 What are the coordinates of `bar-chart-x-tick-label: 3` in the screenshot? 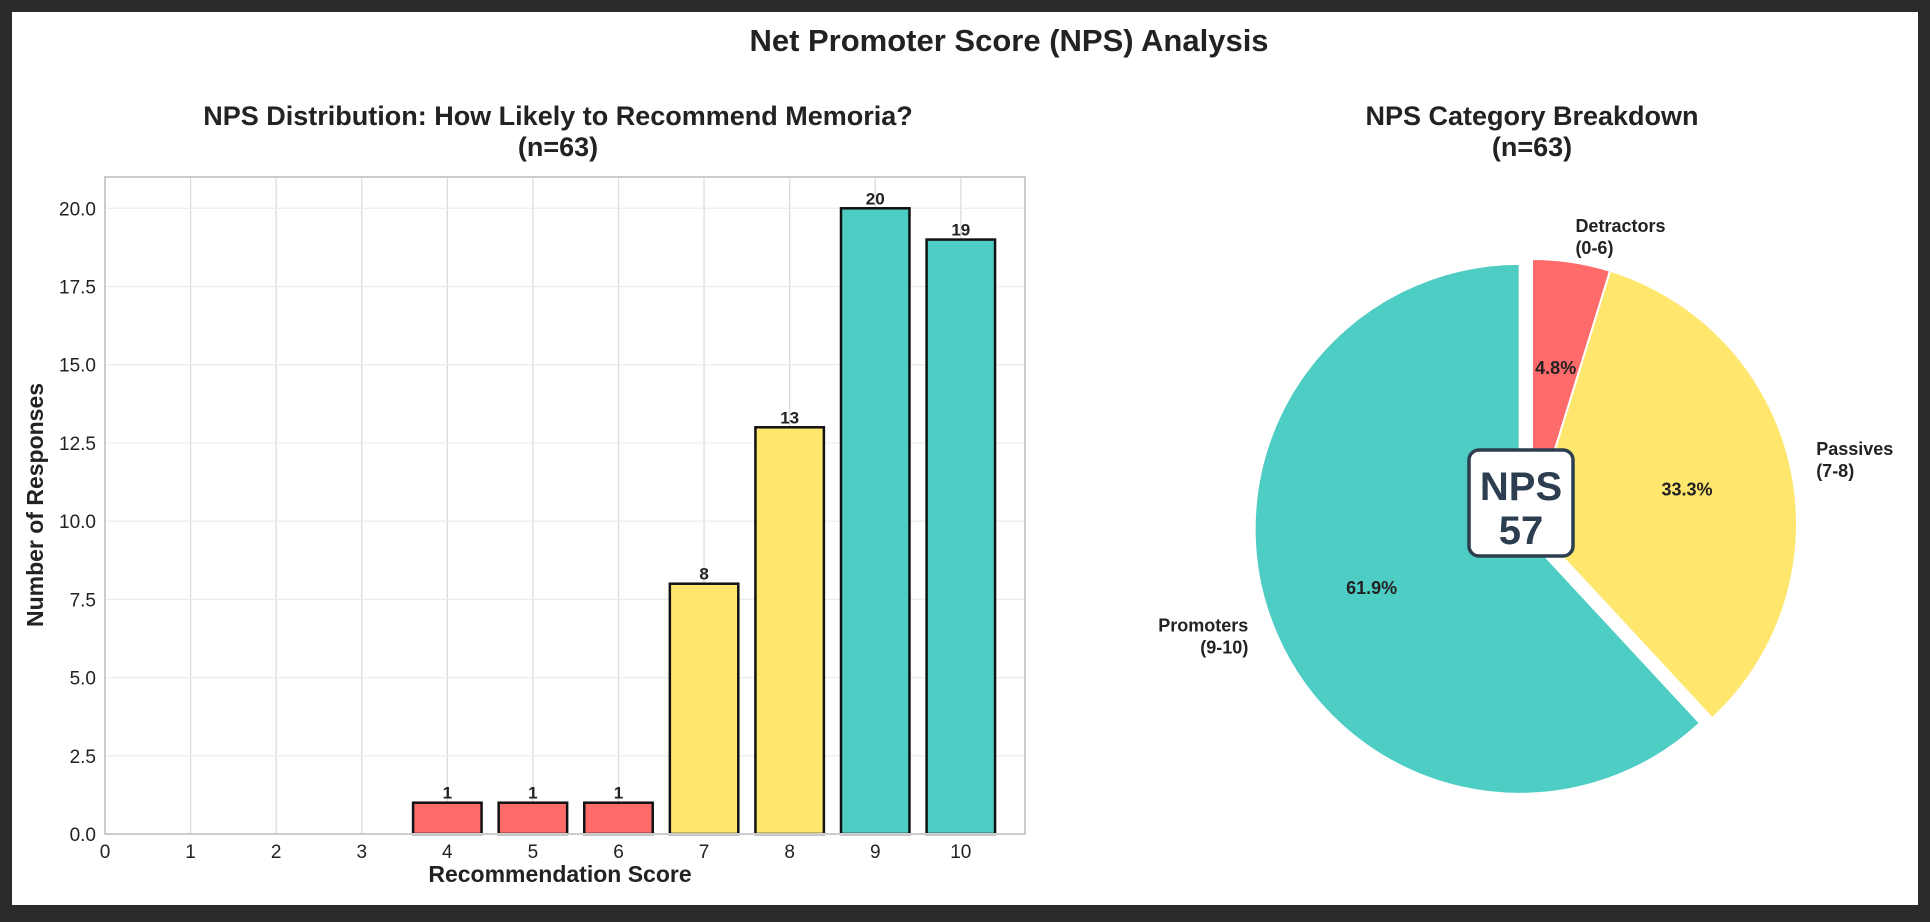 It's located at (361, 852).